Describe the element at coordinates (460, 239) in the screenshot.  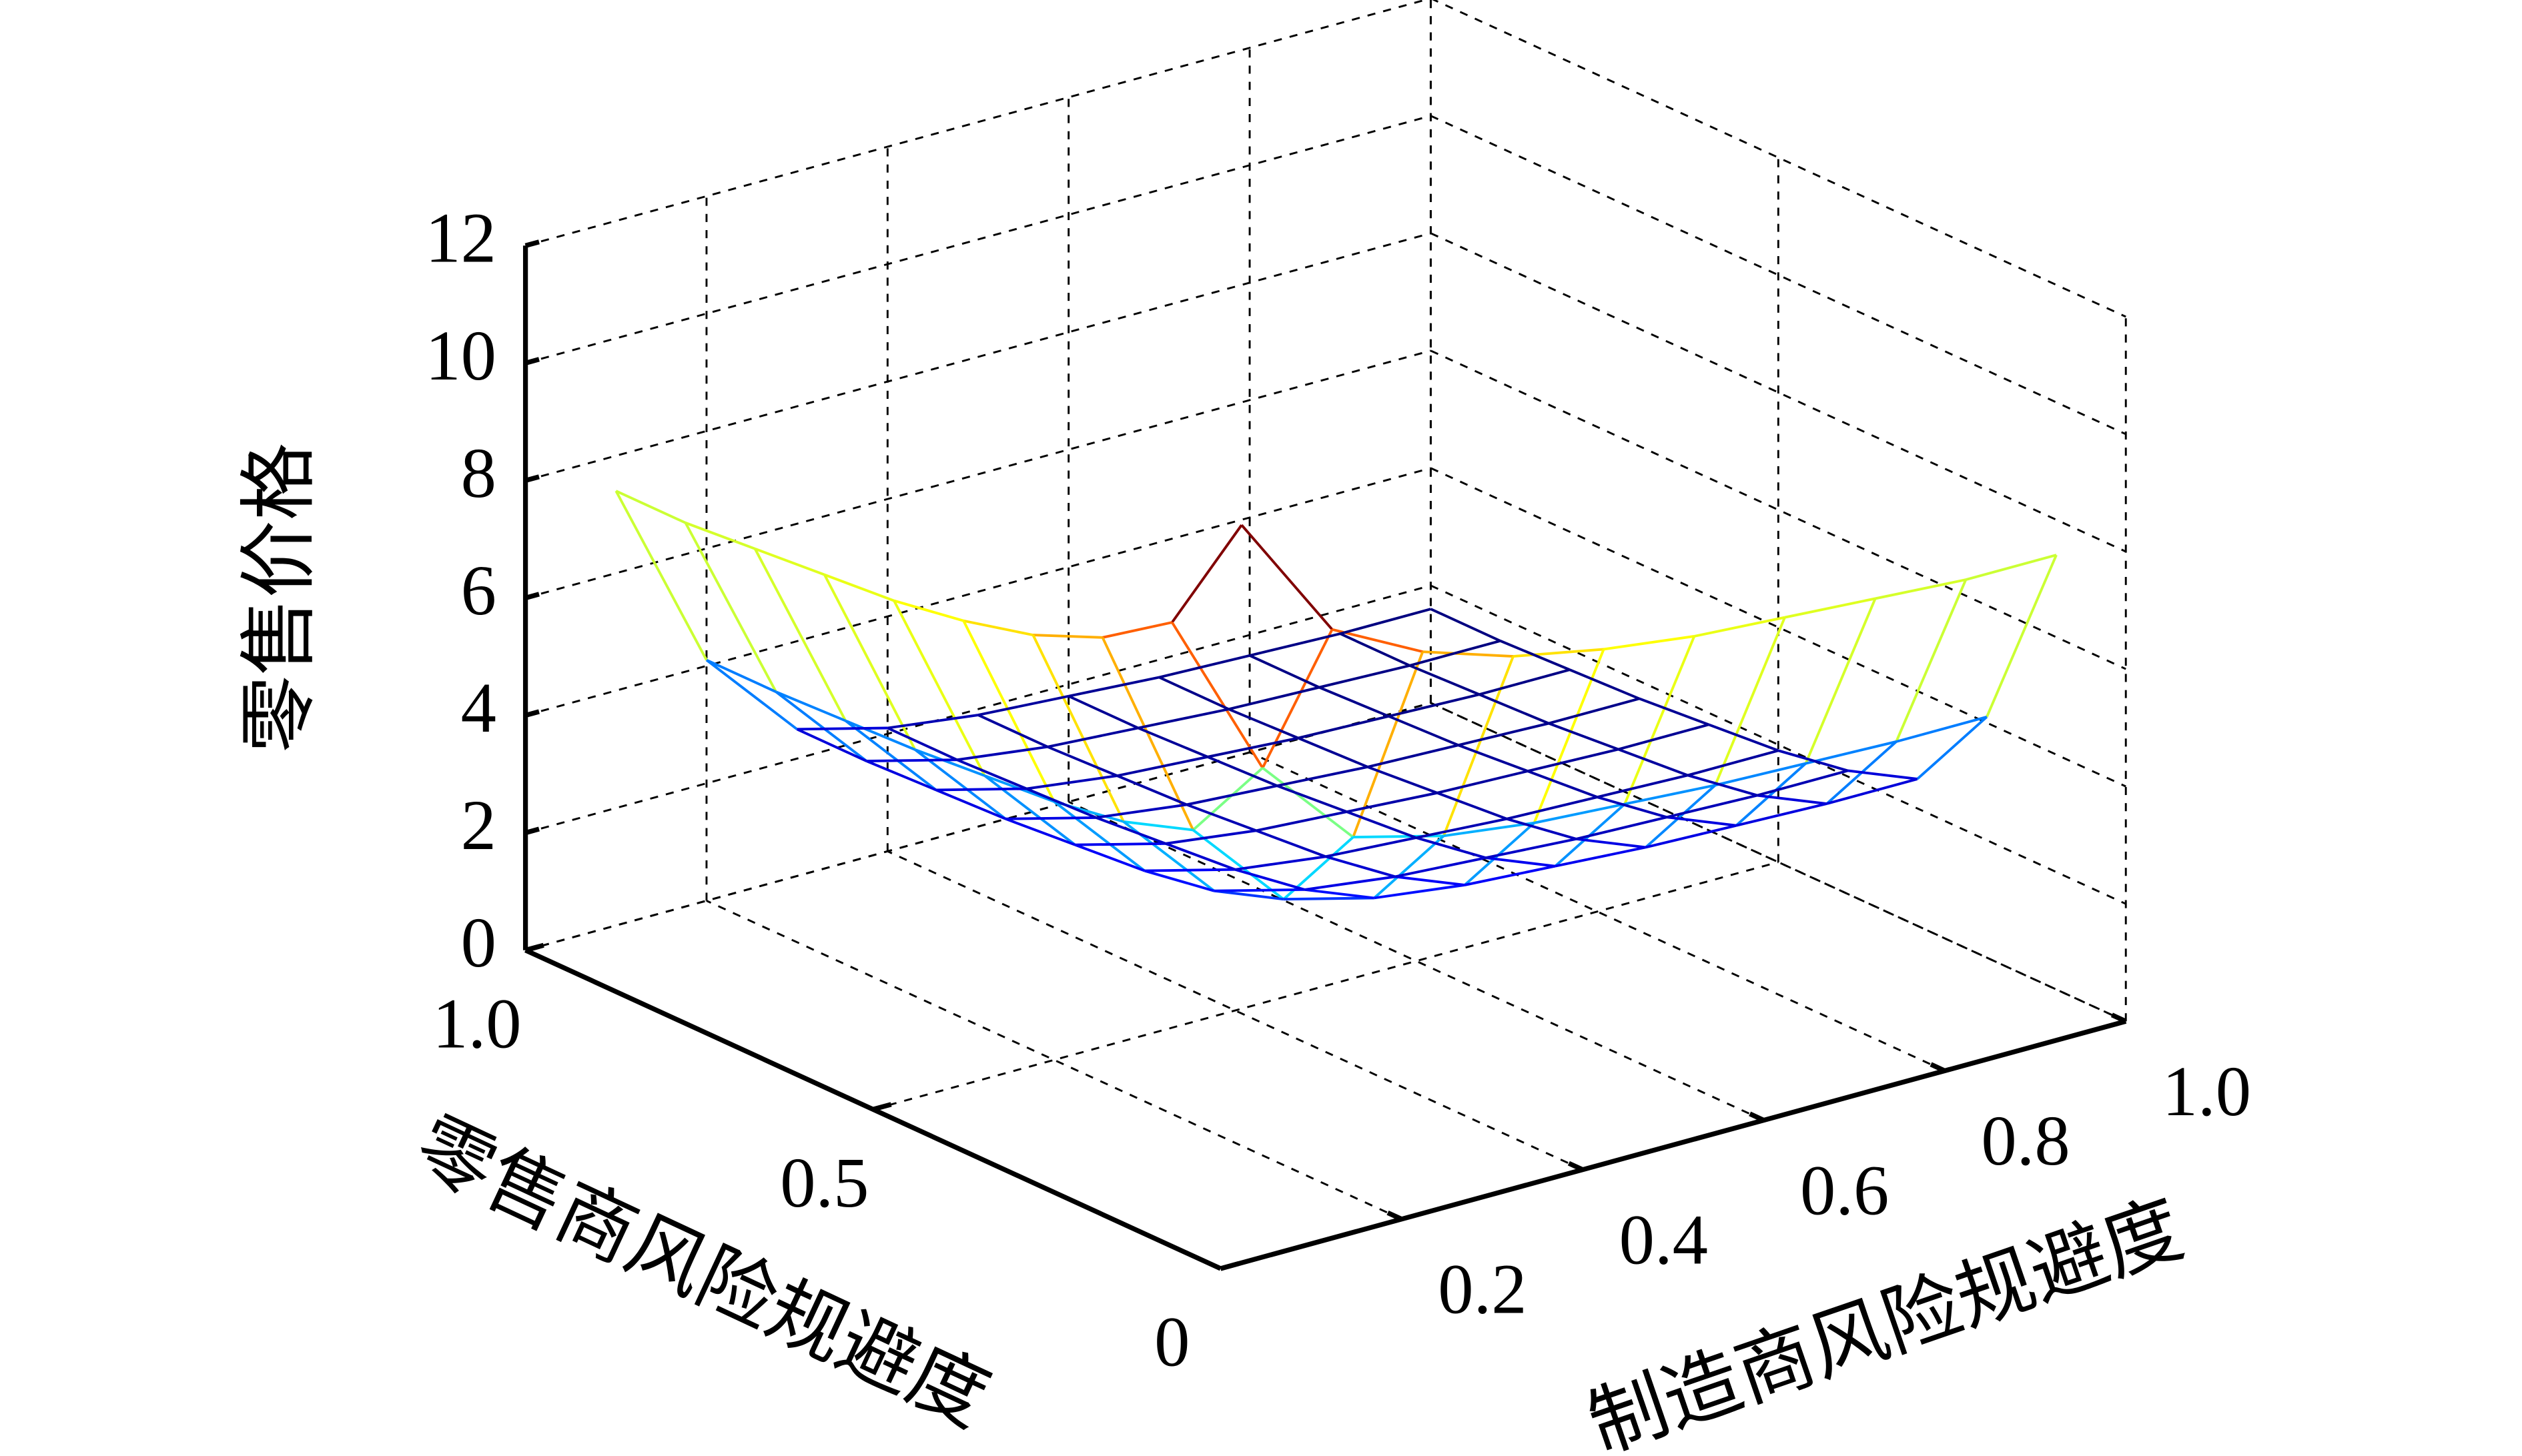
I see `z-tick-label: 12` at that location.